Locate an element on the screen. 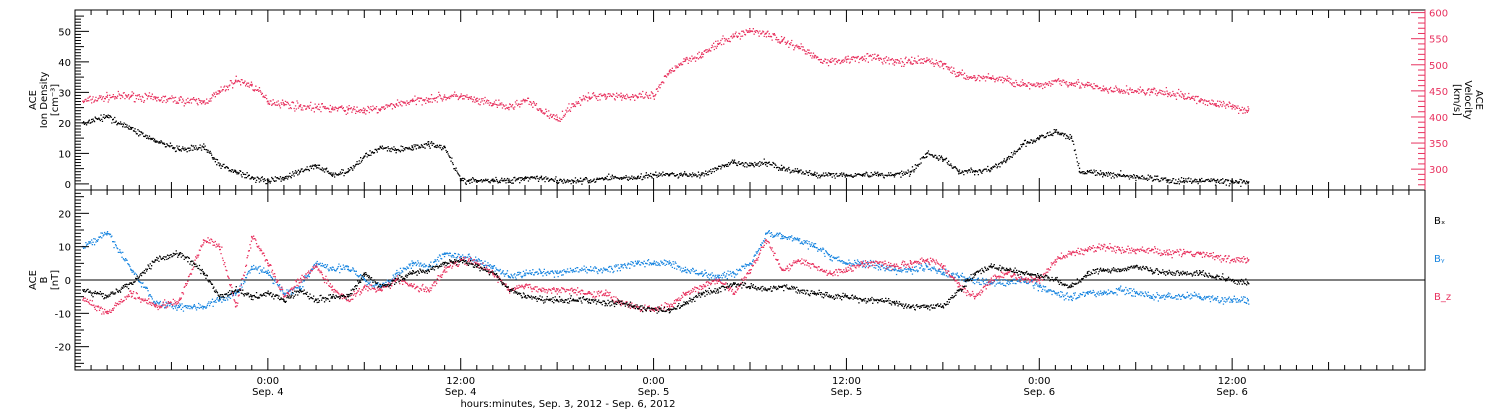  velocity-label-line1: ACE is located at coordinates (1478, 100).